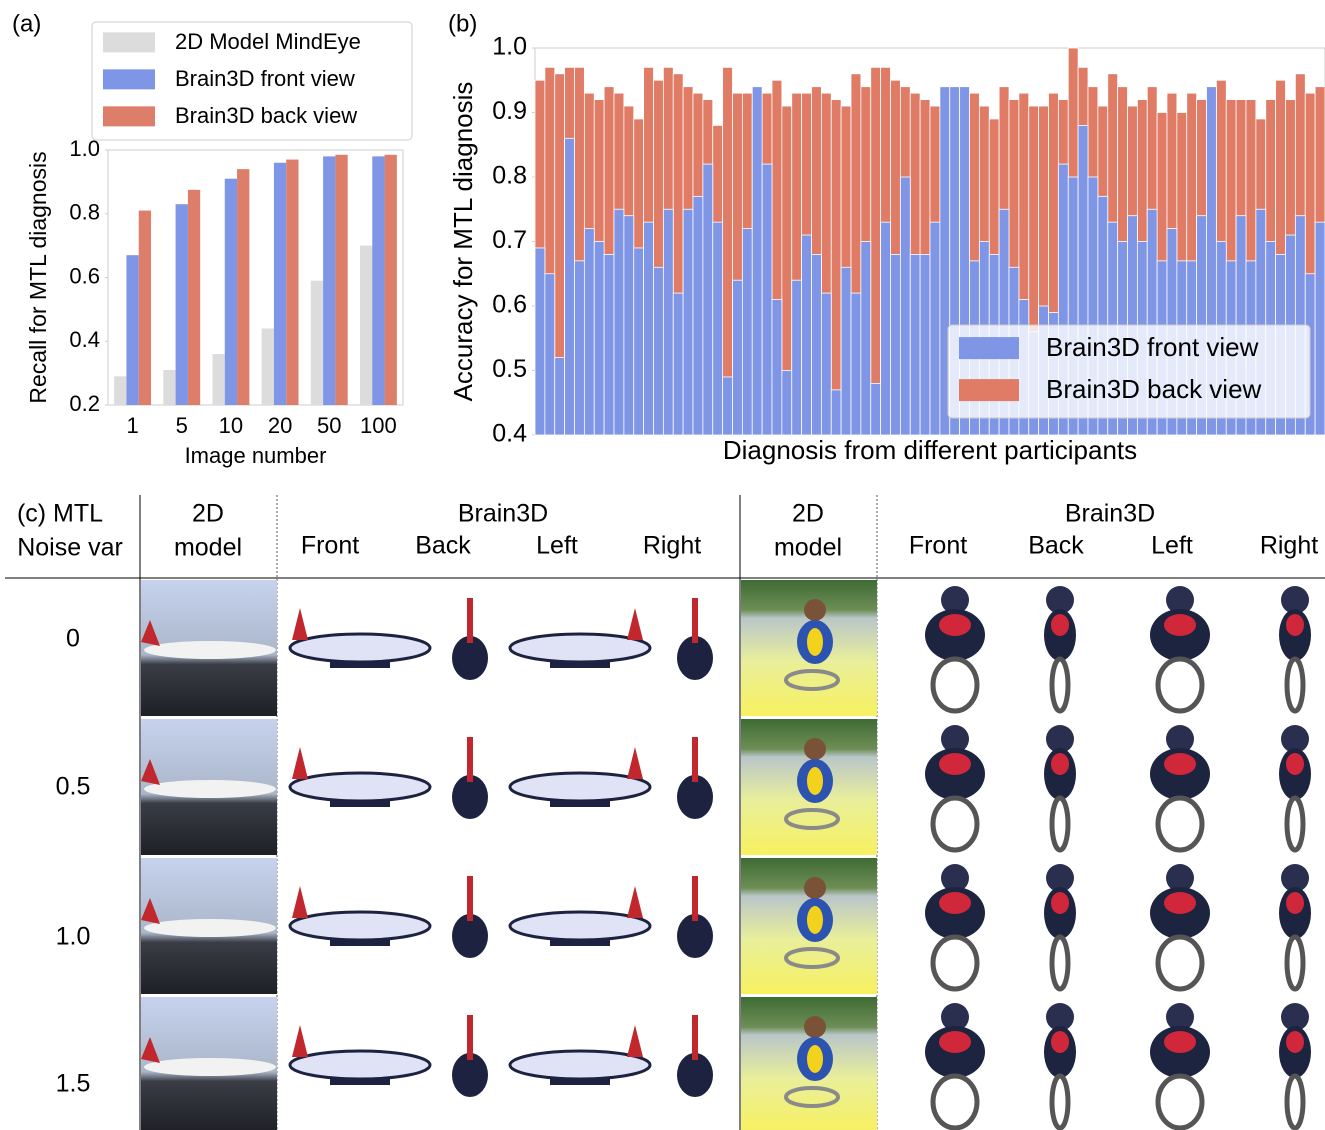 Image resolution: width=1325 pixels, height=1130 pixels. What do you see at coordinates (73, 787) in the screenshot?
I see `row-label: 0.5` at bounding box center [73, 787].